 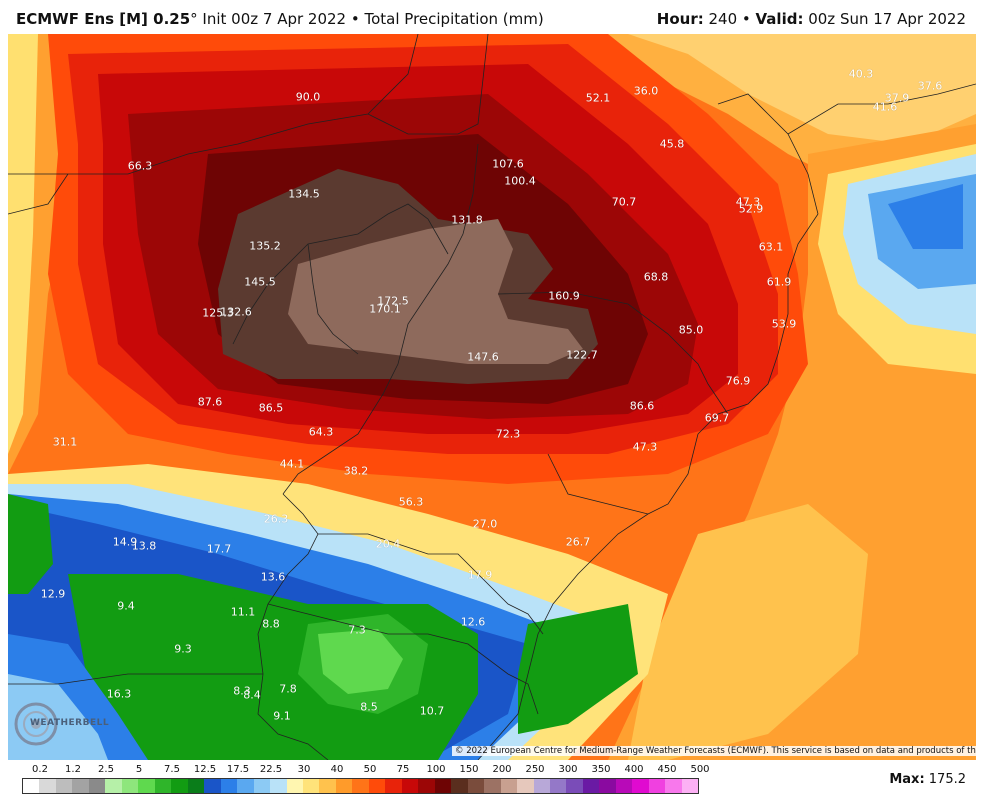 I want to click on precip-value-label: 11.1, so click(x=243, y=612).